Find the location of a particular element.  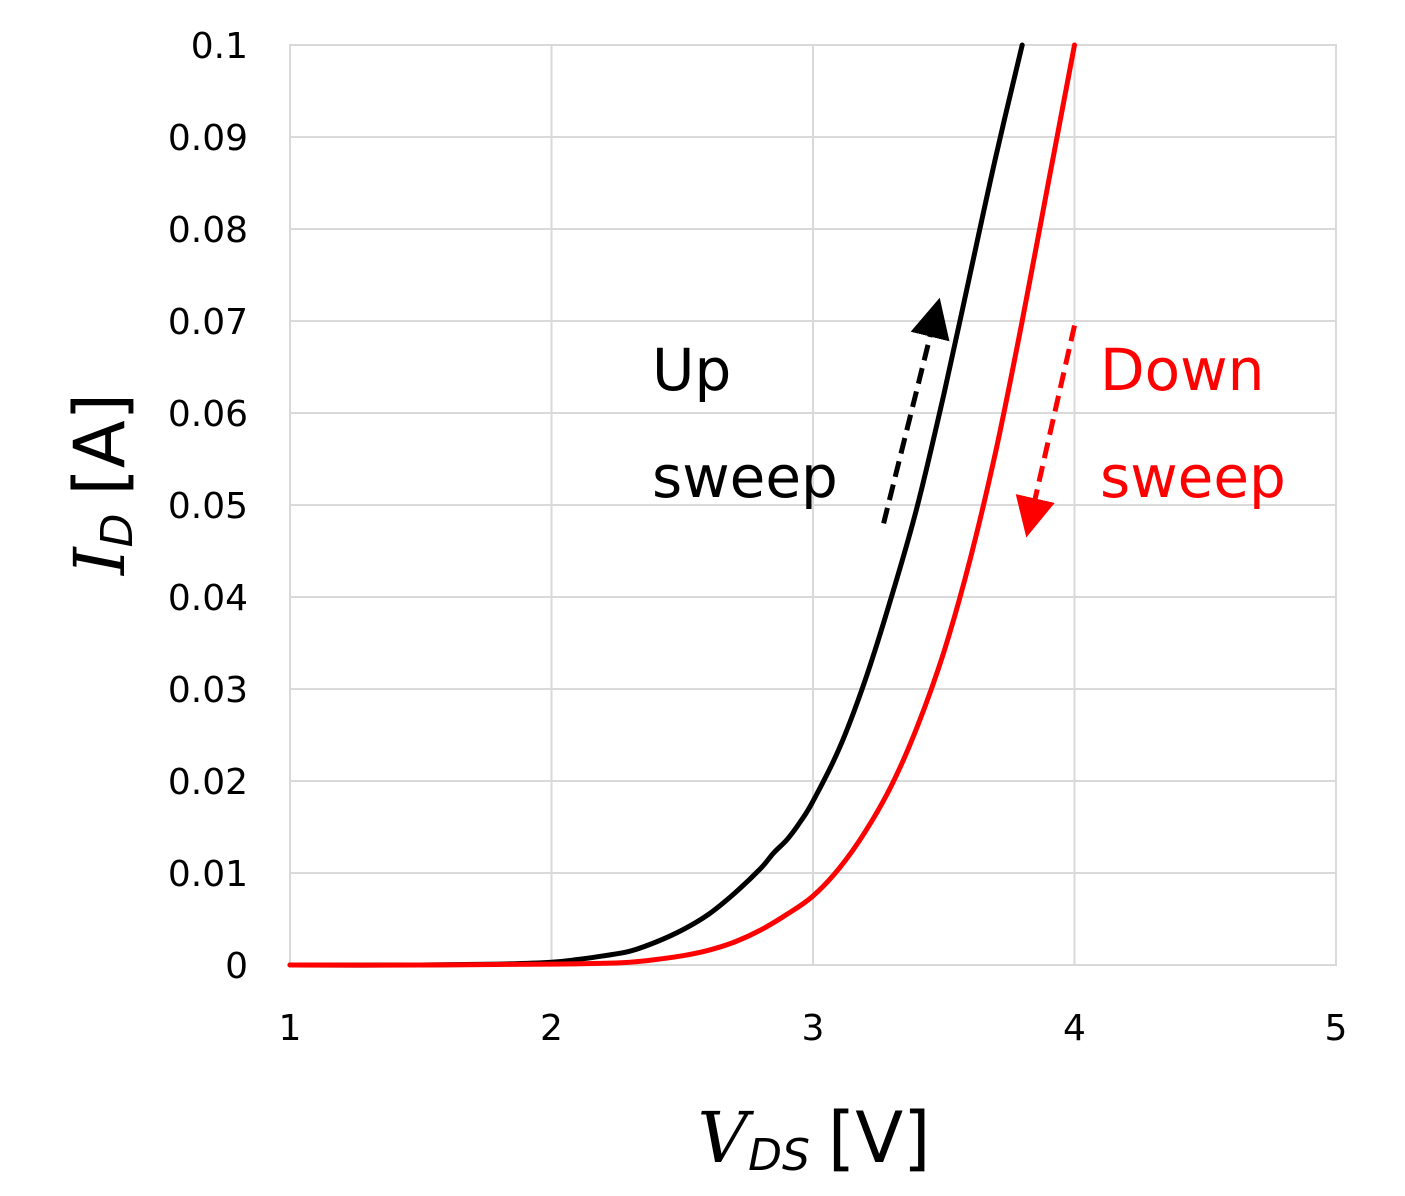

y-tick-label: 0.09 is located at coordinates (208, 138).